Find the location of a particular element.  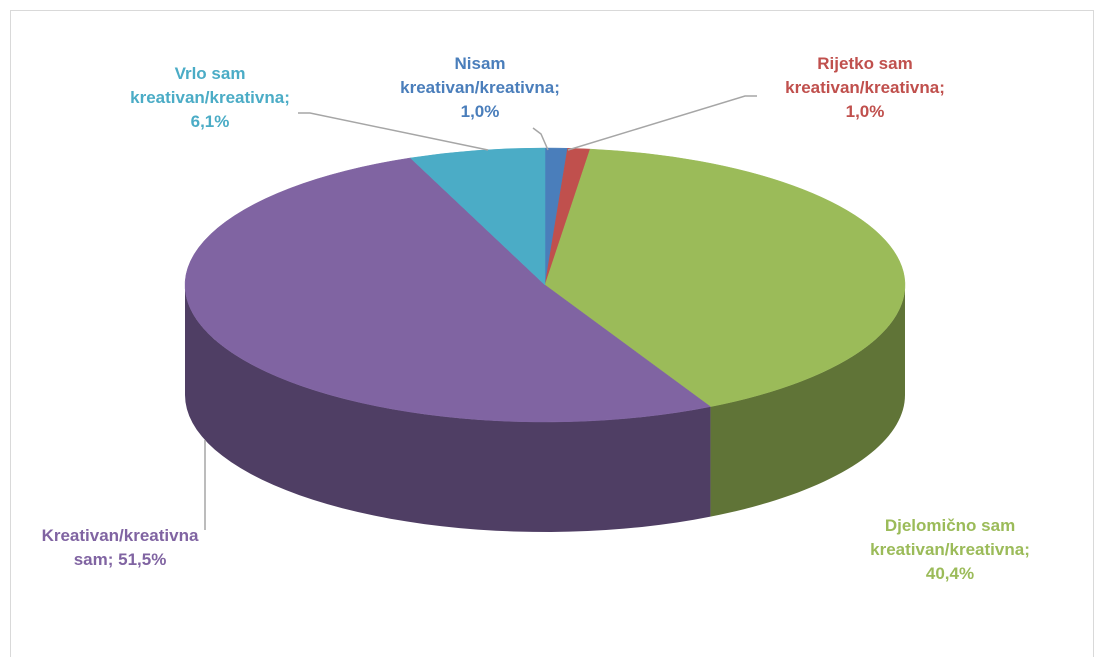

data-label: Kreativan/kreativna sam; 51,5% is located at coordinates (120, 548).